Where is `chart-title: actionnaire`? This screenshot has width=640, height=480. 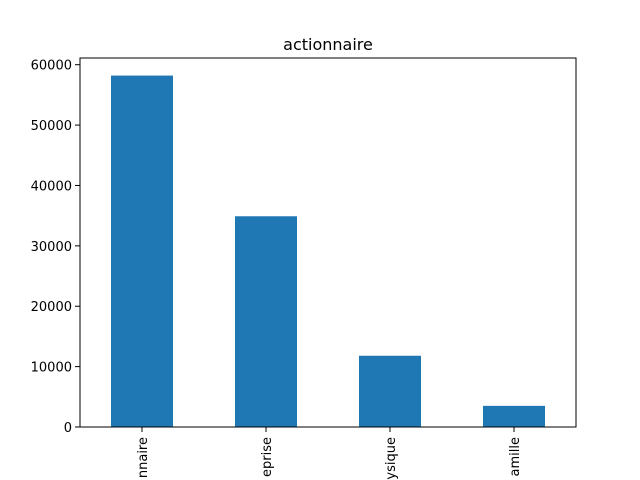
chart-title: actionnaire is located at coordinates (328, 44).